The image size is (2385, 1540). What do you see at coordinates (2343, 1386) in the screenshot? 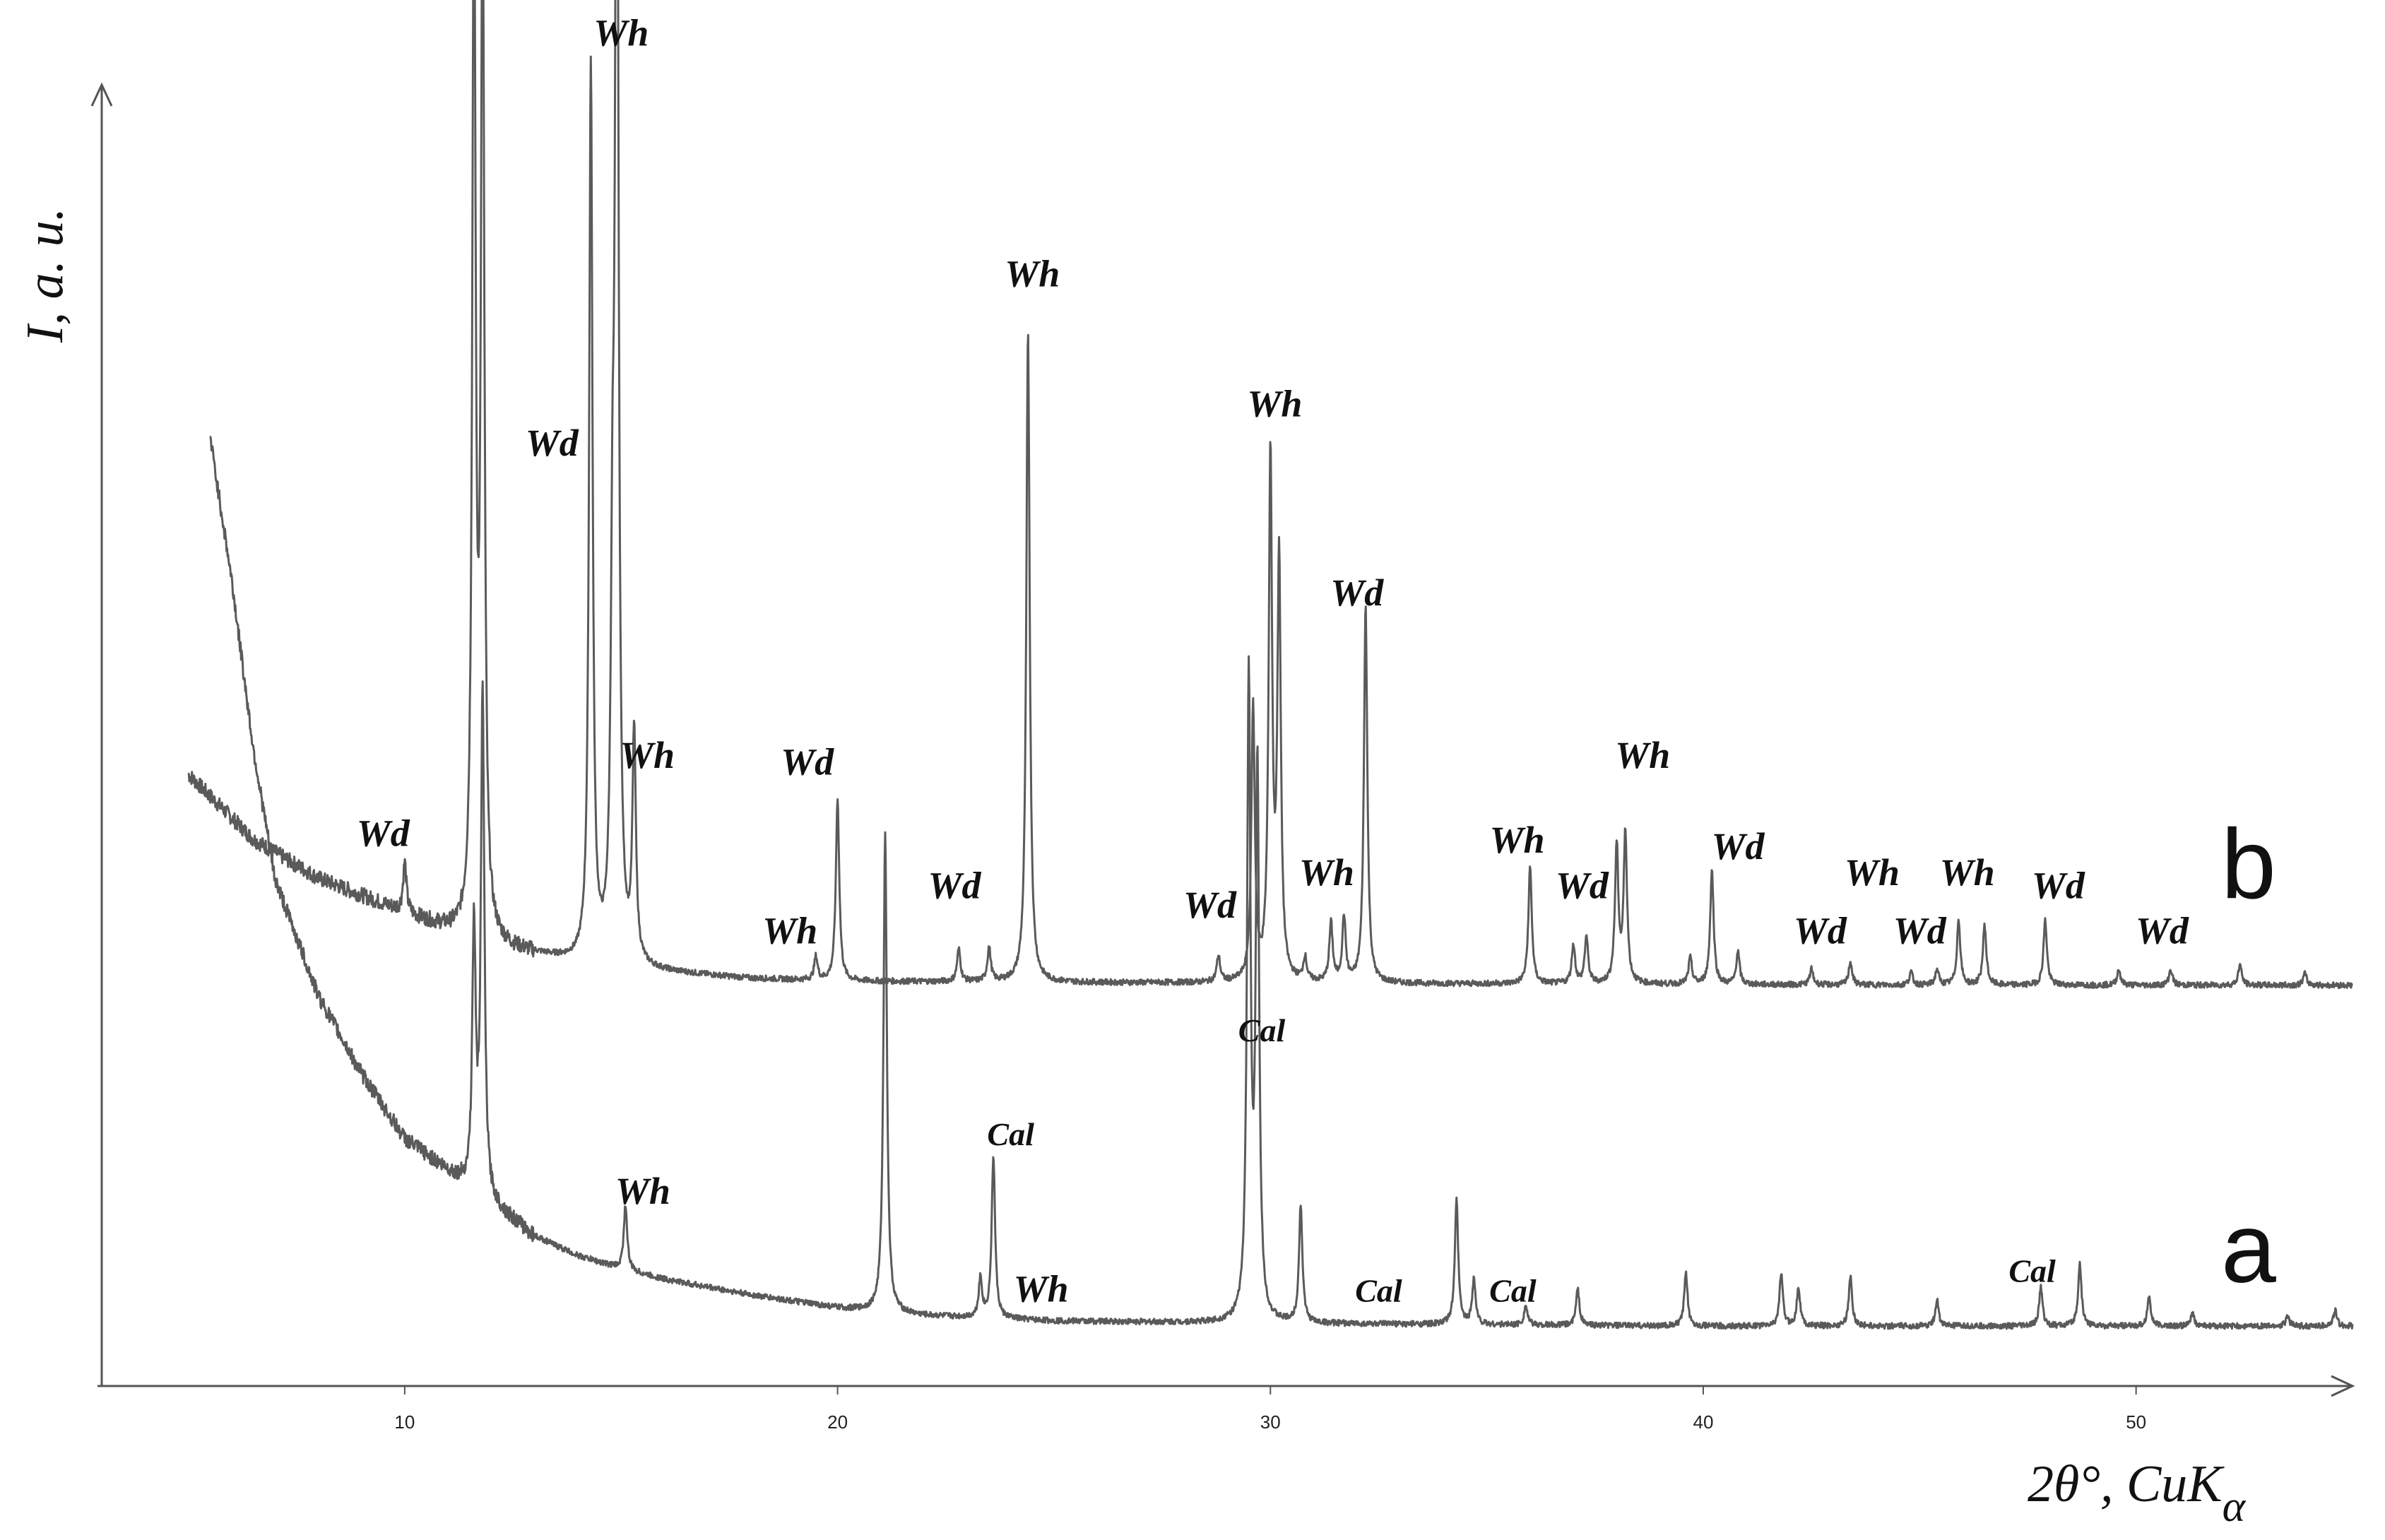
I see `x-axis-arrow` at bounding box center [2343, 1386].